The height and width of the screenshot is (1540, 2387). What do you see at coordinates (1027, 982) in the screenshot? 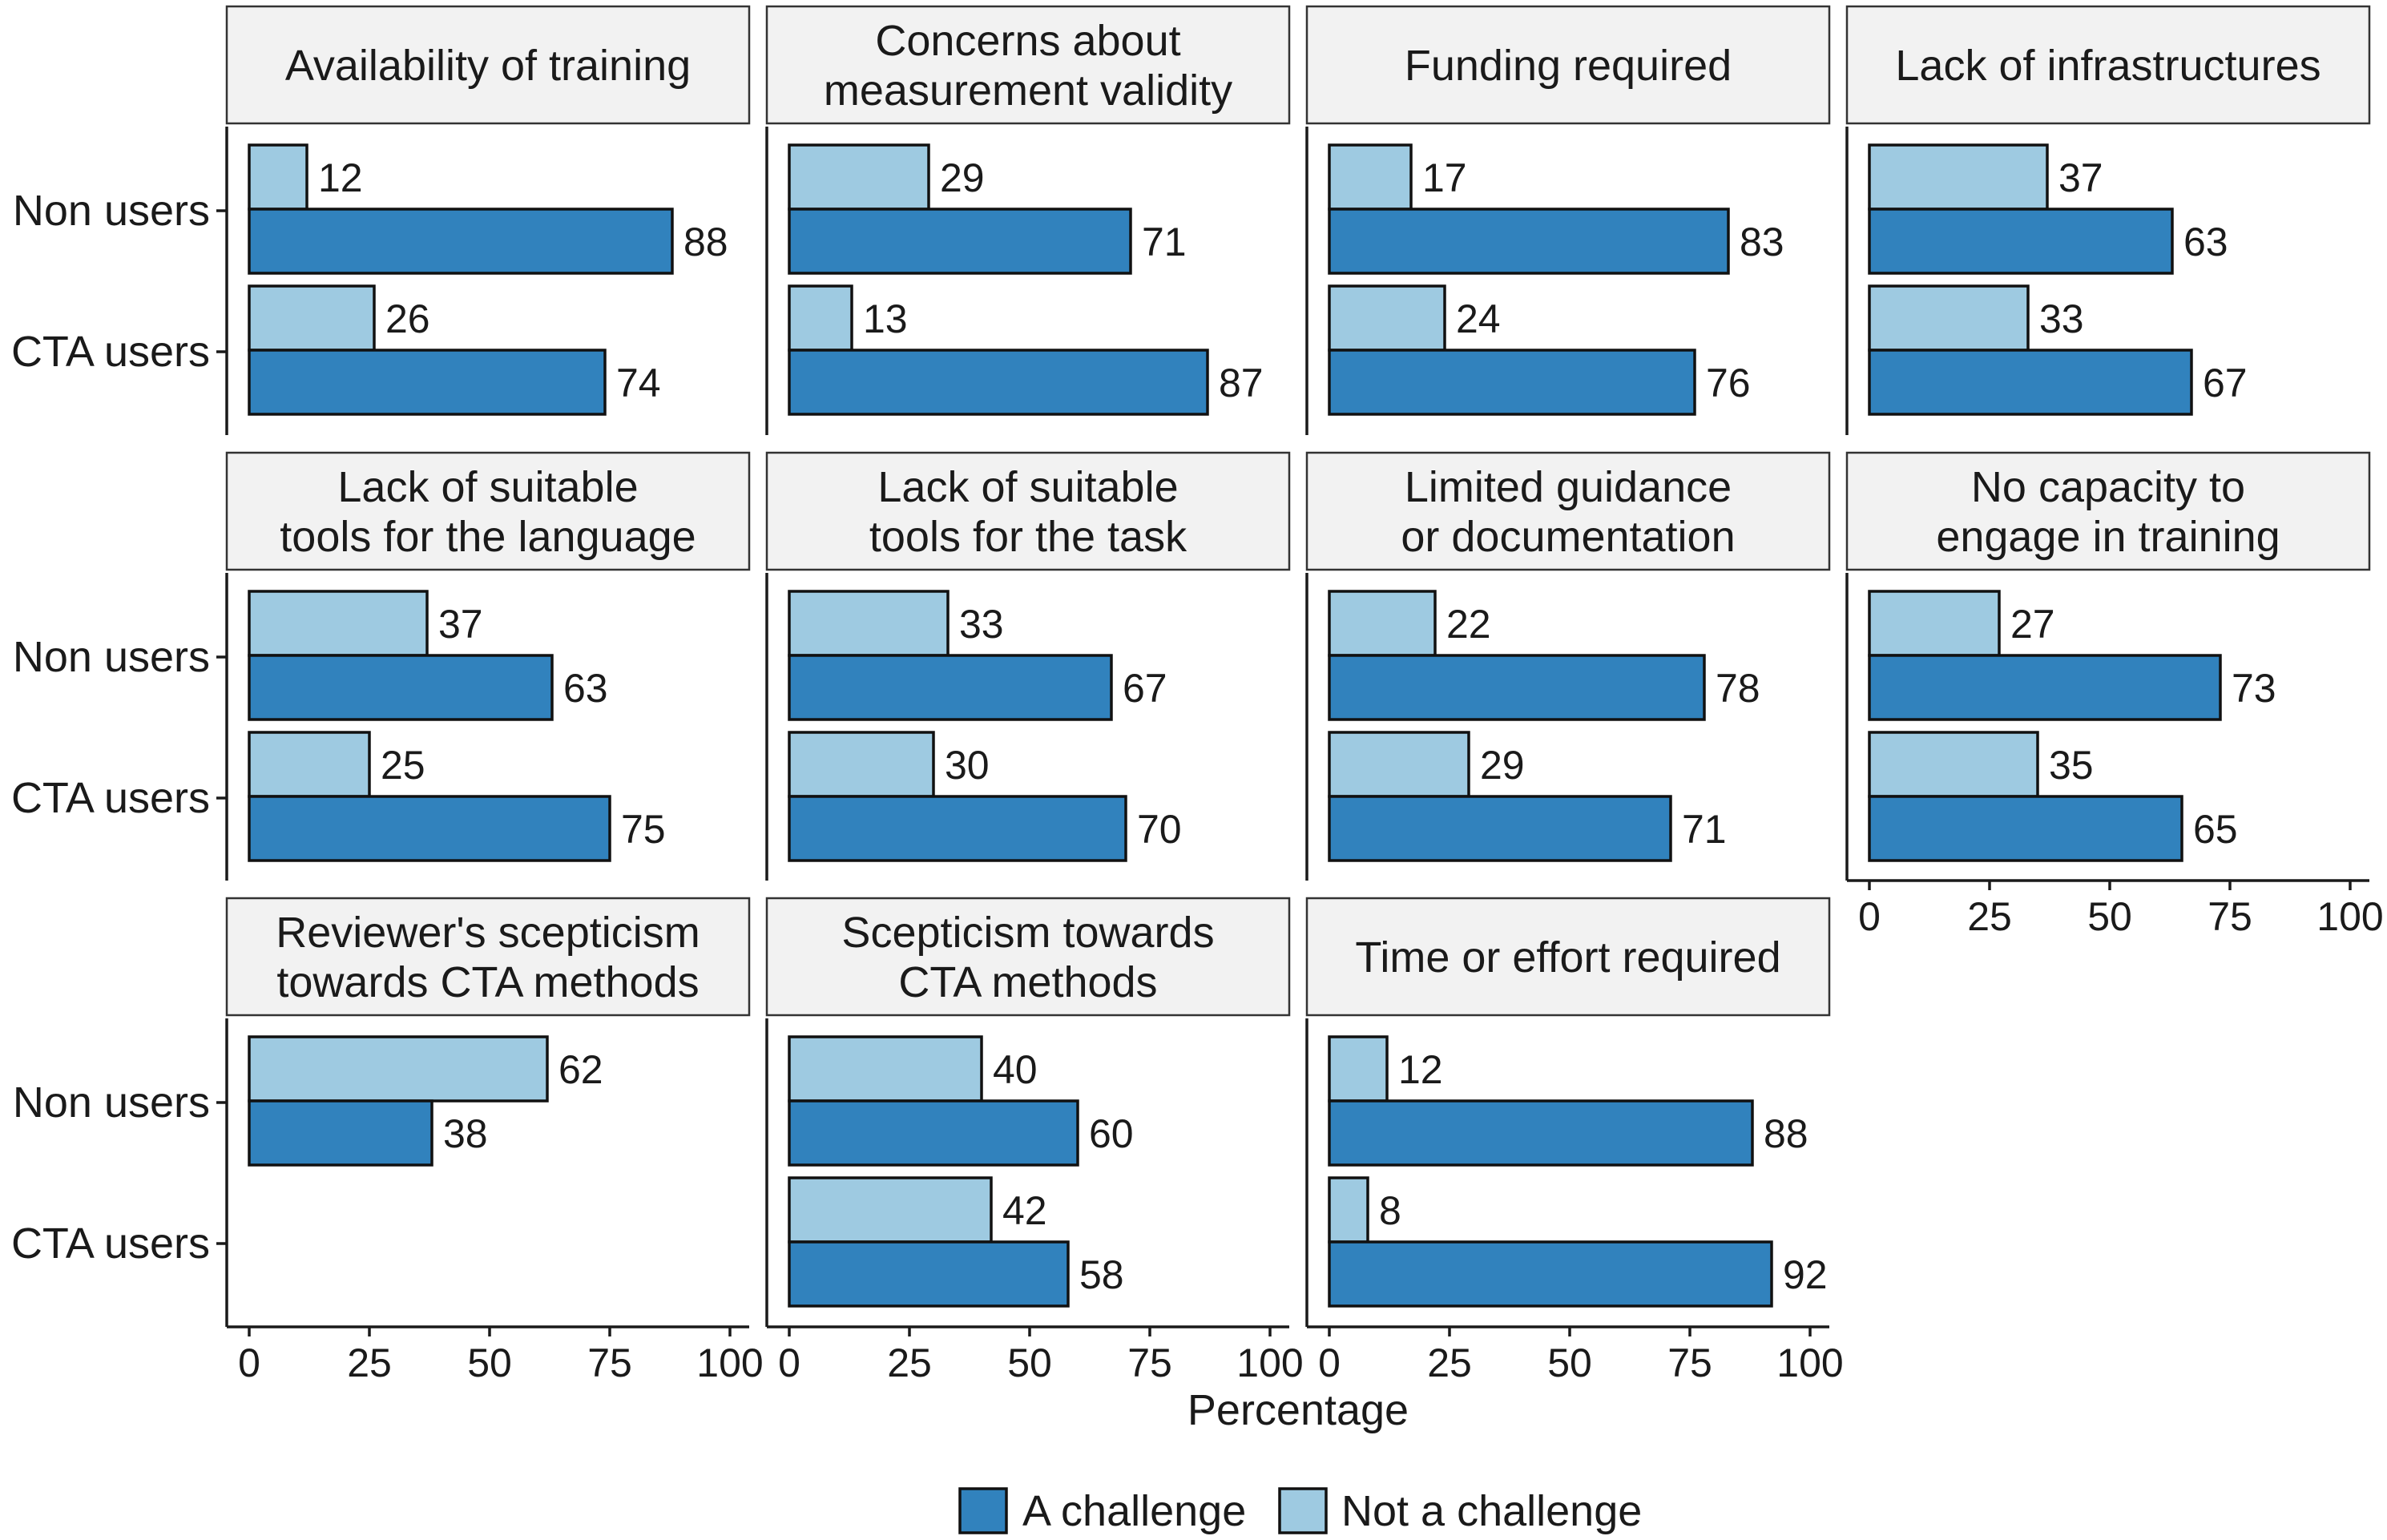
I see `strip-title: CTA methods` at bounding box center [1027, 982].